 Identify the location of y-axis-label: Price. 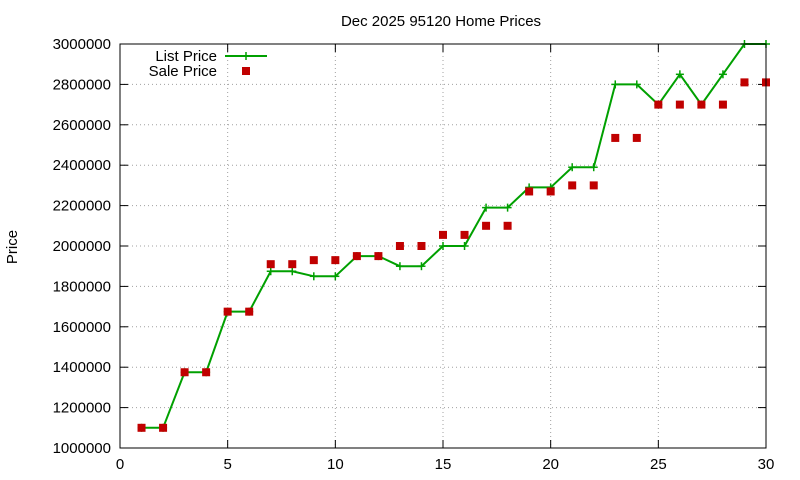
(12, 247).